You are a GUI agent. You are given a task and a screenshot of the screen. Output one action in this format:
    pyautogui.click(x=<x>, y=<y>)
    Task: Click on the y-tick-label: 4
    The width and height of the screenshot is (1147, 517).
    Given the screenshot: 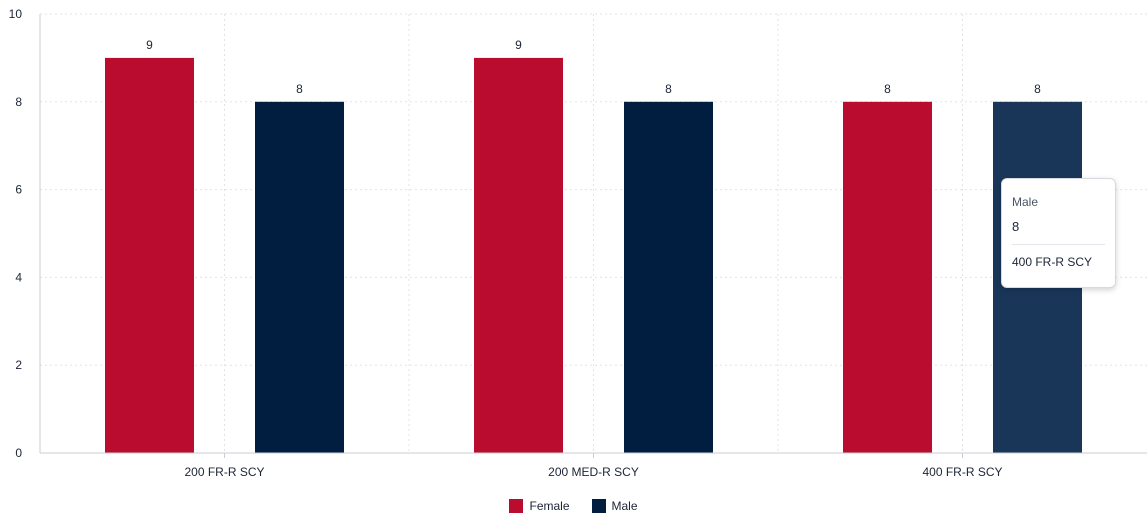 What is the action you would take?
    pyautogui.click(x=18, y=277)
    